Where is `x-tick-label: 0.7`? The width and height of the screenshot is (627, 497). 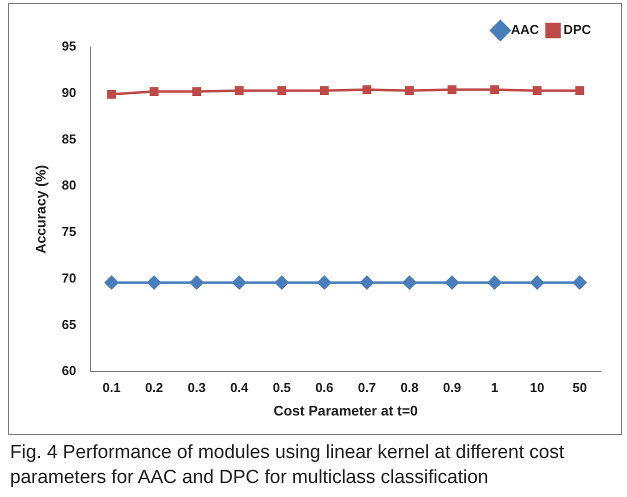
x-tick-label: 0.7 is located at coordinates (367, 387).